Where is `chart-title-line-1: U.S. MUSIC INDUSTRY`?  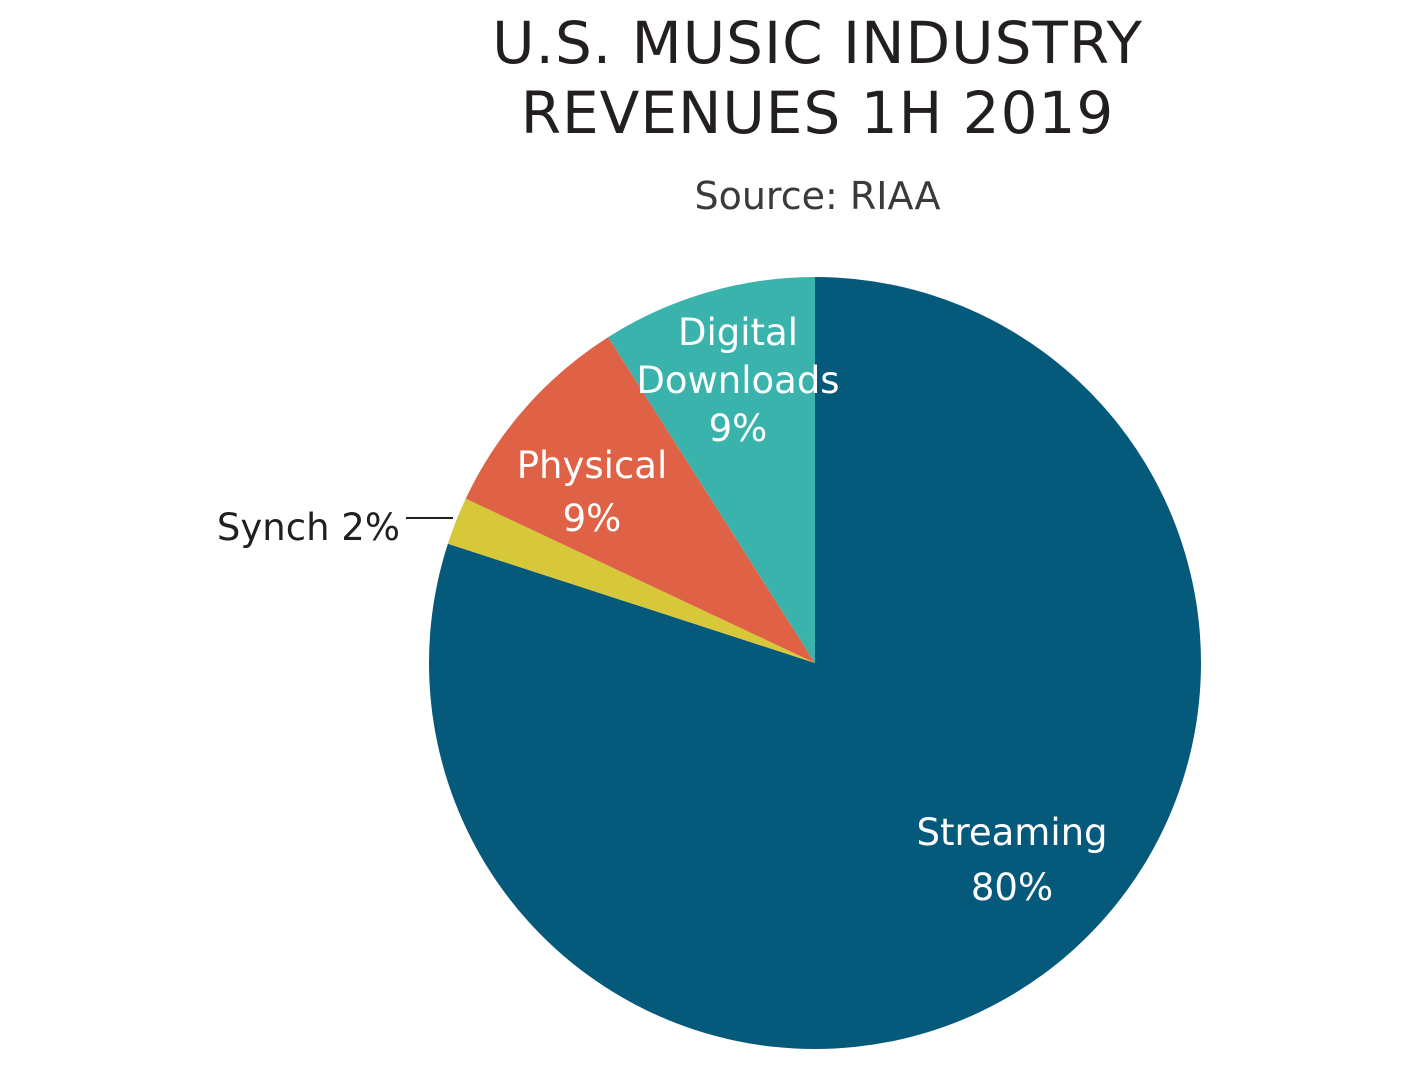
chart-title-line-1: U.S. MUSIC INDUSTRY is located at coordinates (817, 43).